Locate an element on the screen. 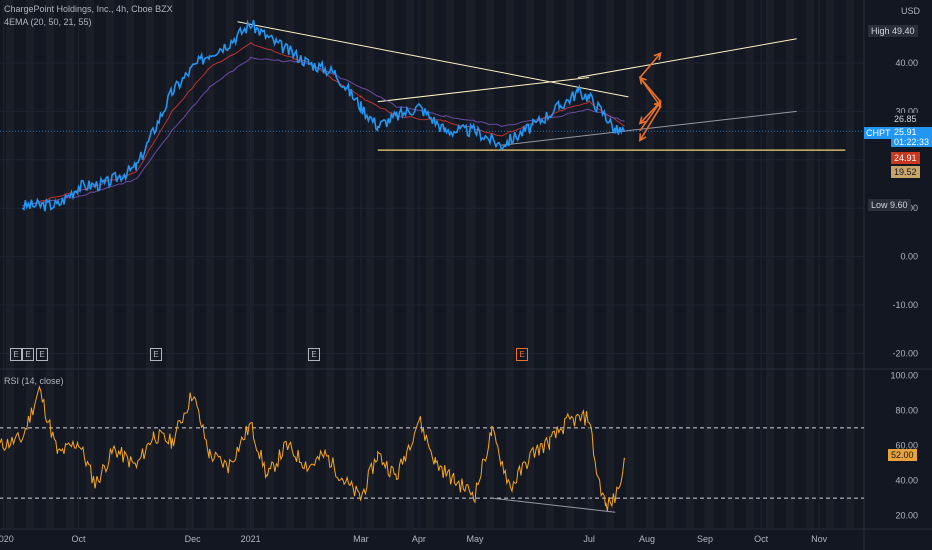 The image size is (932, 550). time-tick-label: 2021 is located at coordinates (251, 539).